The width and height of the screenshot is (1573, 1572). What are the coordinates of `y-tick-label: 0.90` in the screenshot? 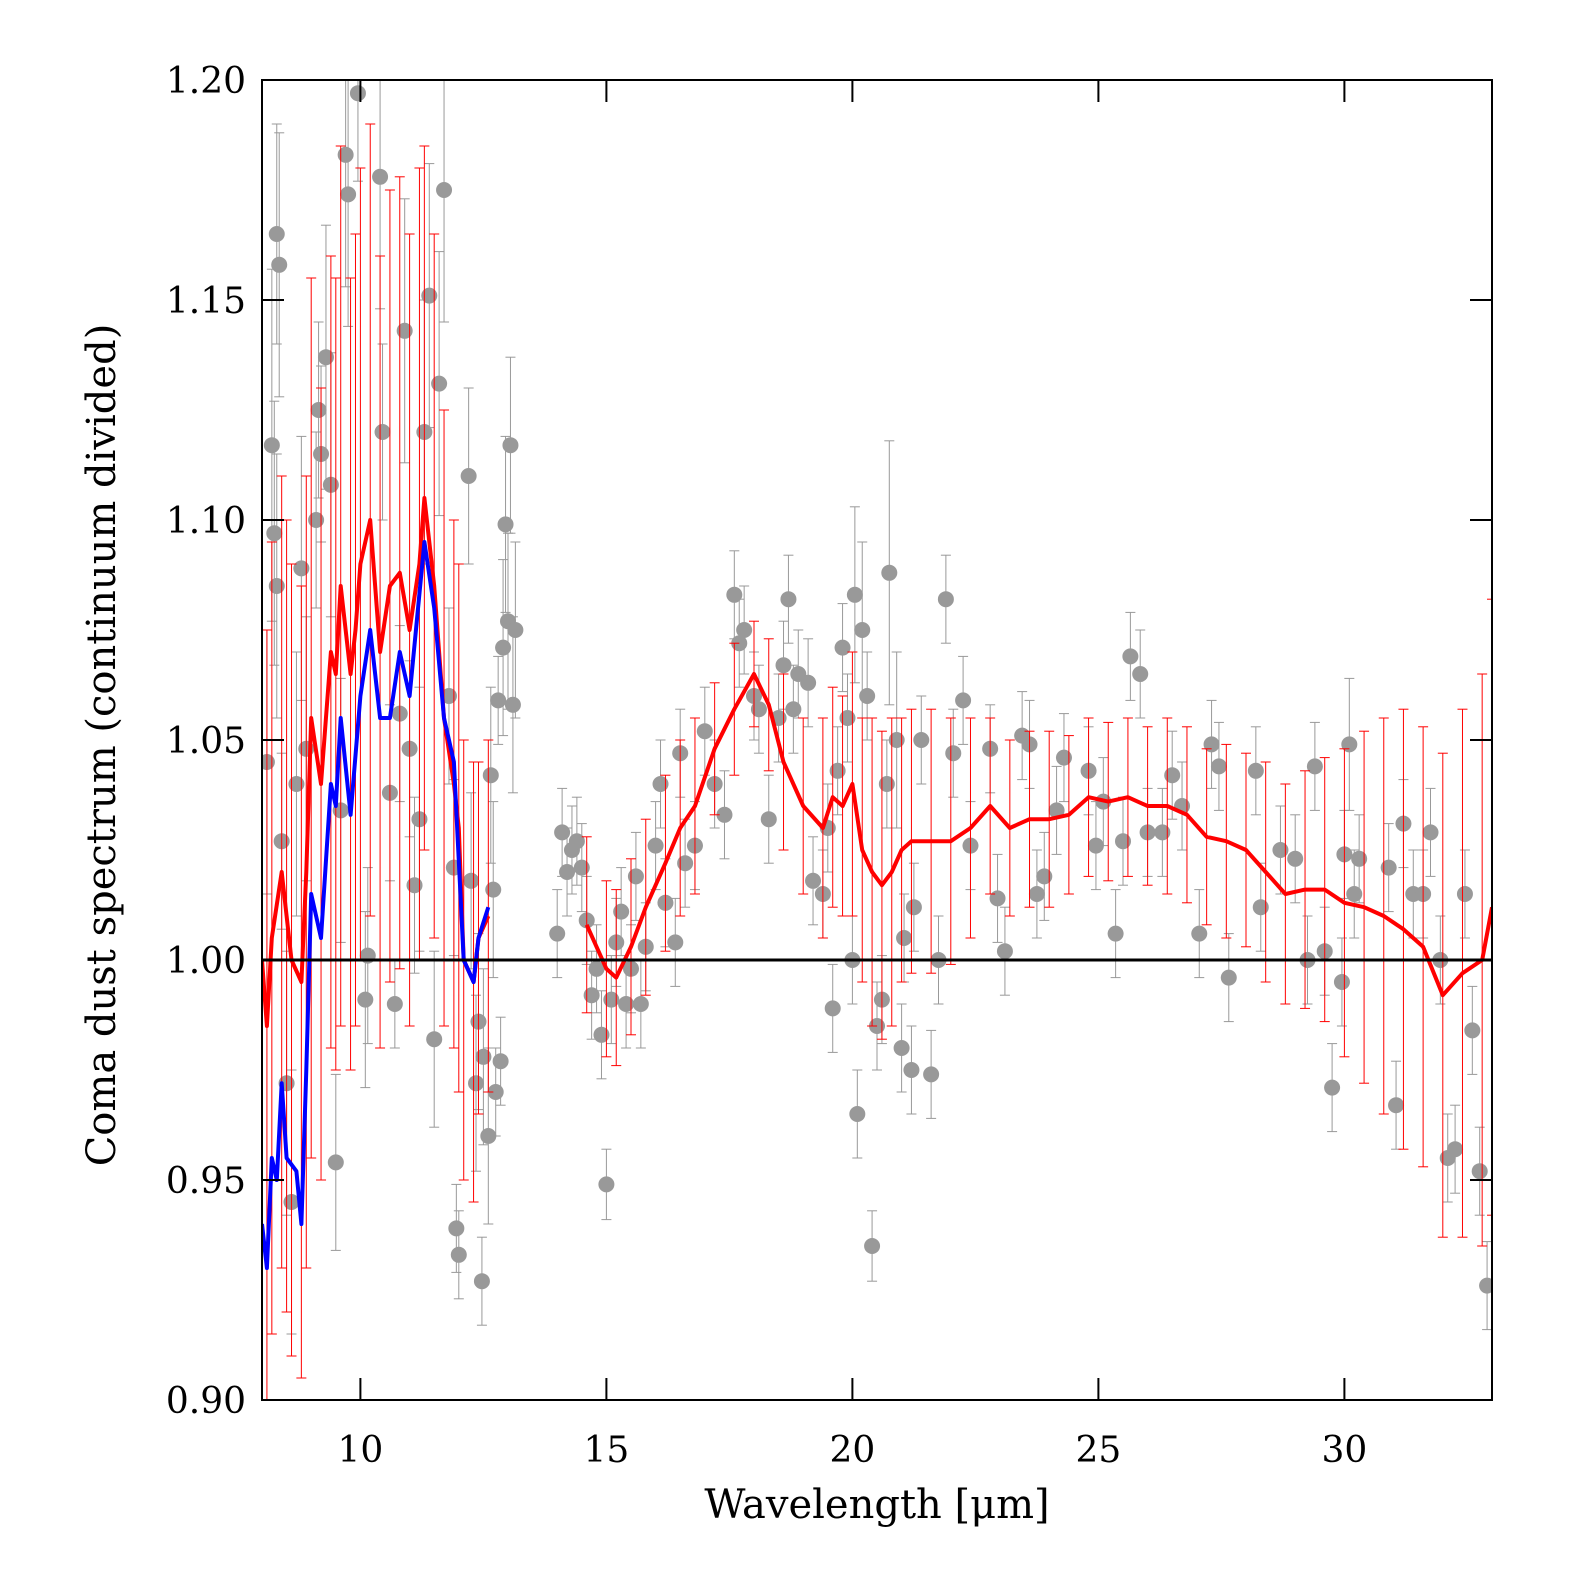 It's located at (206, 1401).